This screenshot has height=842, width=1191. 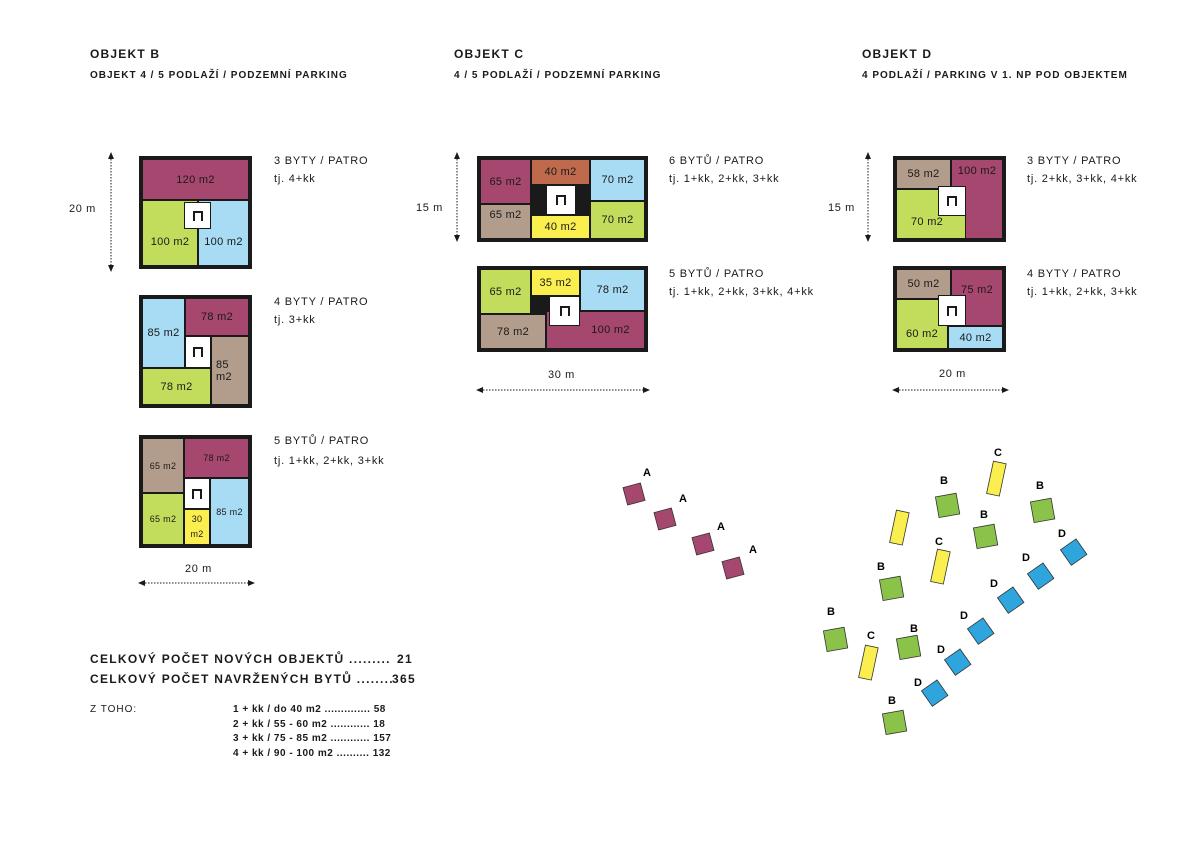 What do you see at coordinates (855, 591) in the screenshot?
I see `site-plan: A A A A B B B B B B B C C C D D D D D D` at bounding box center [855, 591].